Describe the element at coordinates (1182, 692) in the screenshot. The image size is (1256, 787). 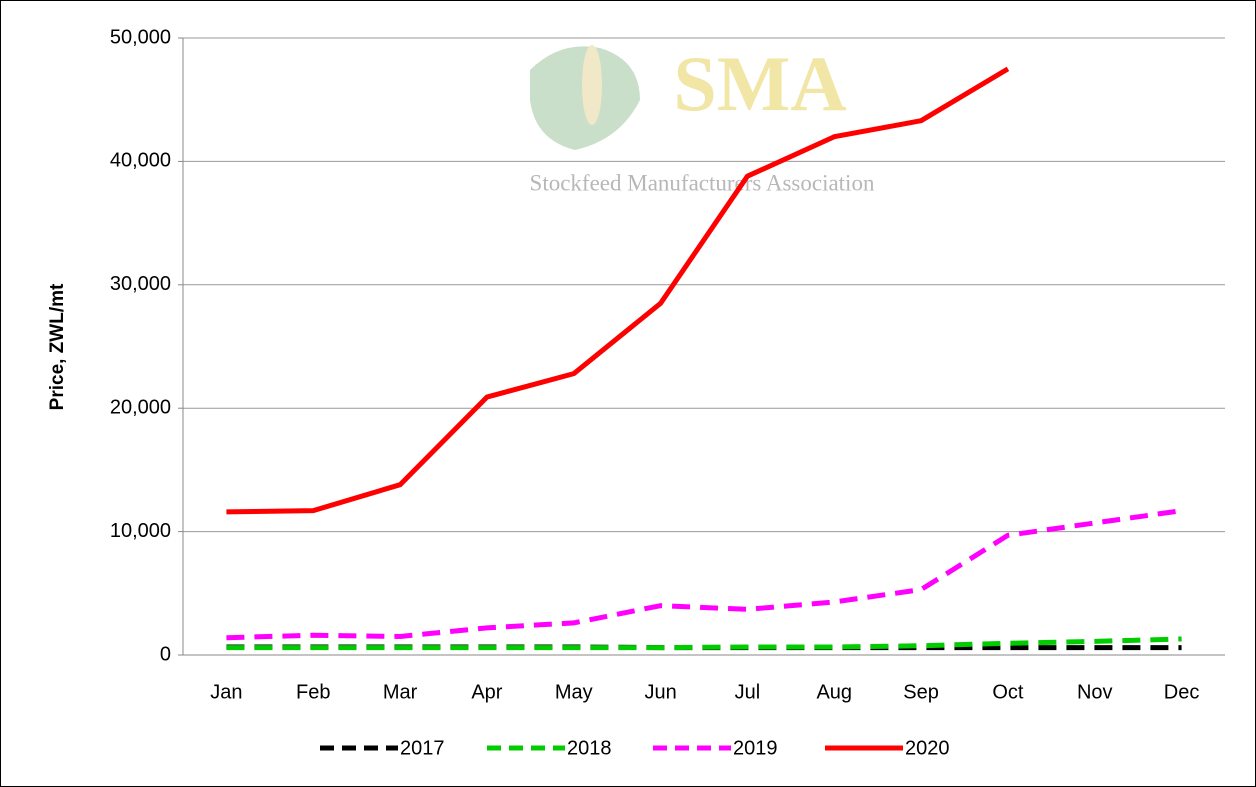
I see `x-tick-label: Dec` at that location.